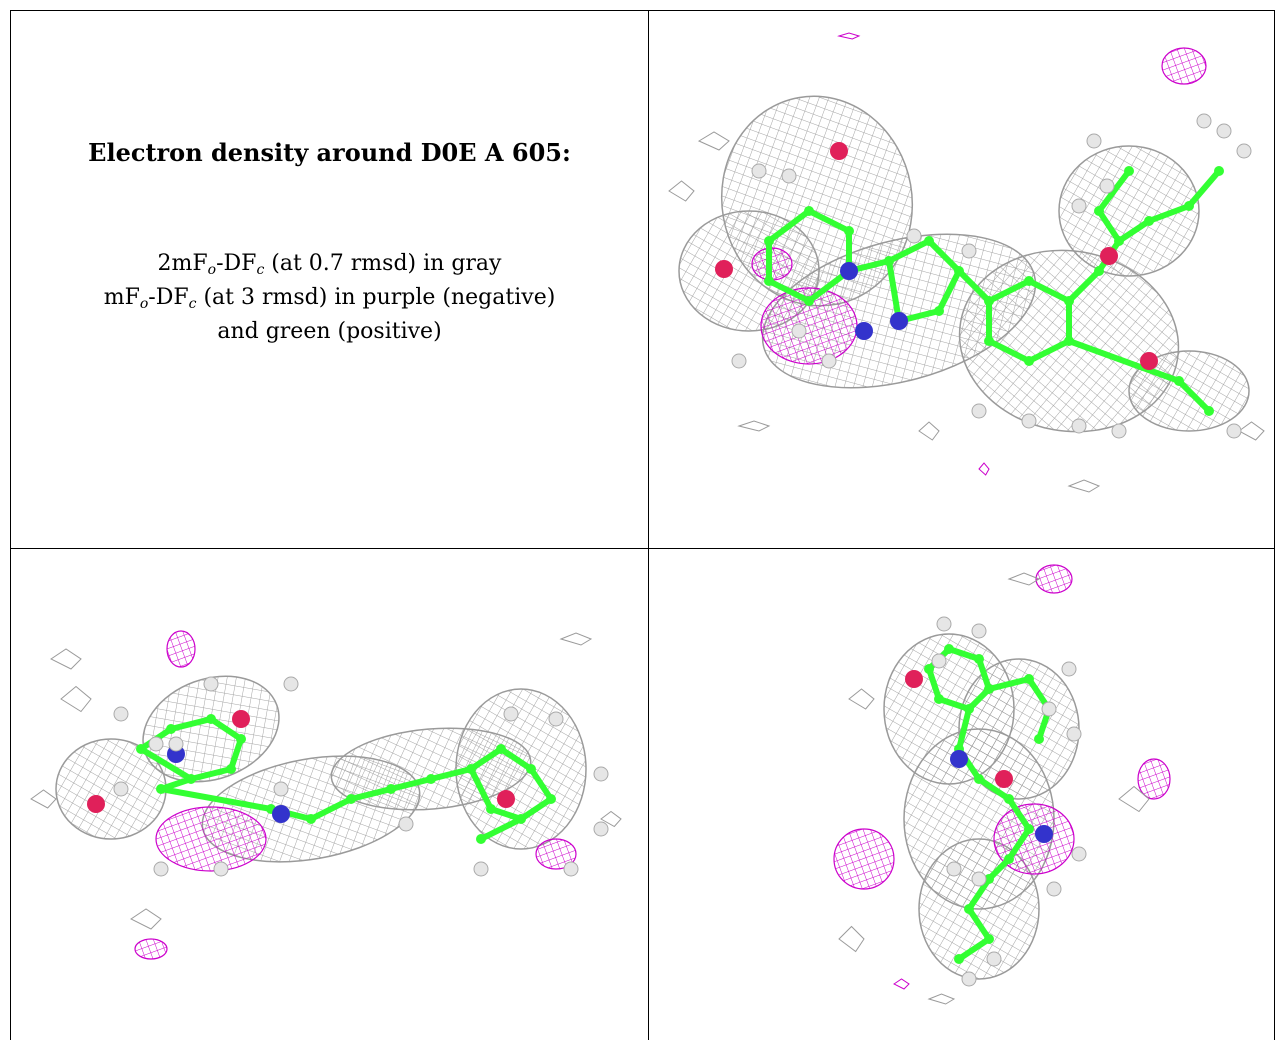 This screenshot has height=1040, width=1276. What do you see at coordinates (326, 795) in the screenshot?
I see `molecule-render-bottom-left` at bounding box center [326, 795].